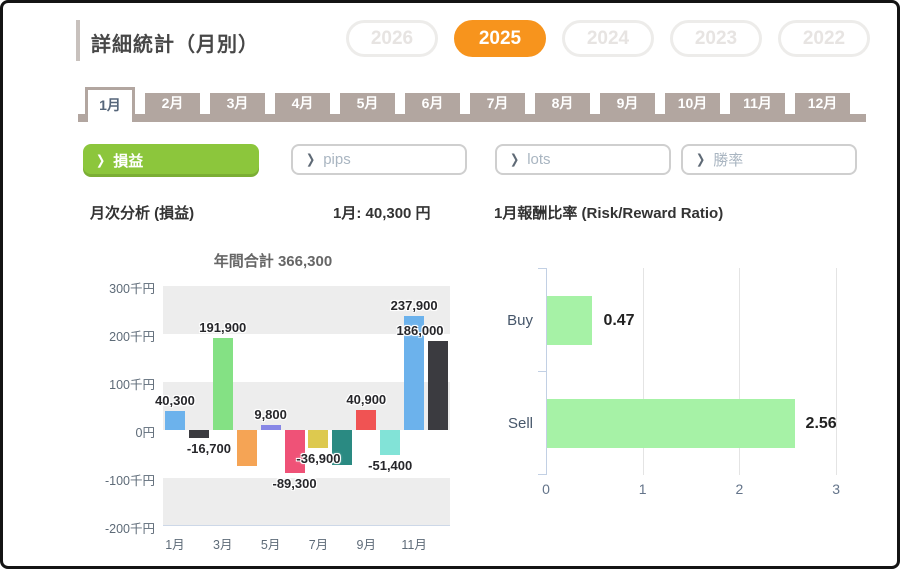 This screenshot has width=900, height=569. Describe the element at coordinates (583, 159) in the screenshot. I see `filter-button-lots: ❯ lots` at that location.